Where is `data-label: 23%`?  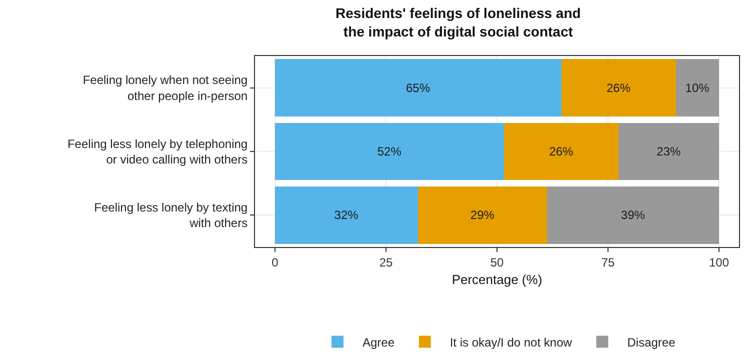 data-label: 23% is located at coordinates (669, 151).